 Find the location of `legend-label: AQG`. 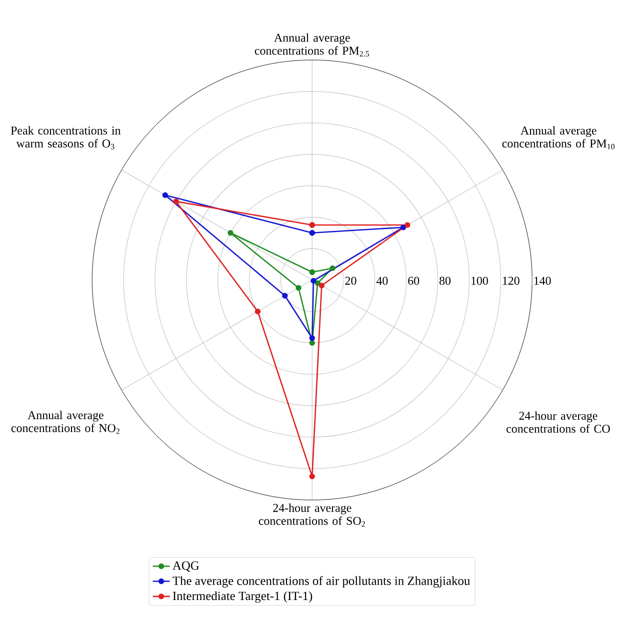

legend-label: AQG is located at coordinates (185, 566).